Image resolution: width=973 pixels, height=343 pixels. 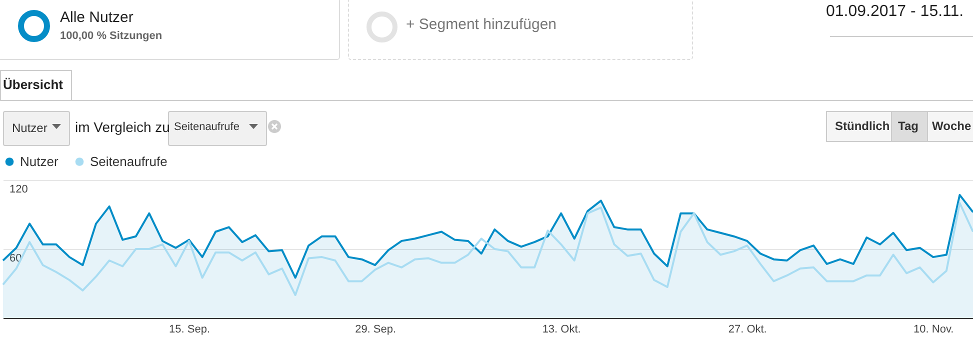 What do you see at coordinates (747, 330) in the screenshot?
I see `x-tick-label: 27. Okt.` at bounding box center [747, 330].